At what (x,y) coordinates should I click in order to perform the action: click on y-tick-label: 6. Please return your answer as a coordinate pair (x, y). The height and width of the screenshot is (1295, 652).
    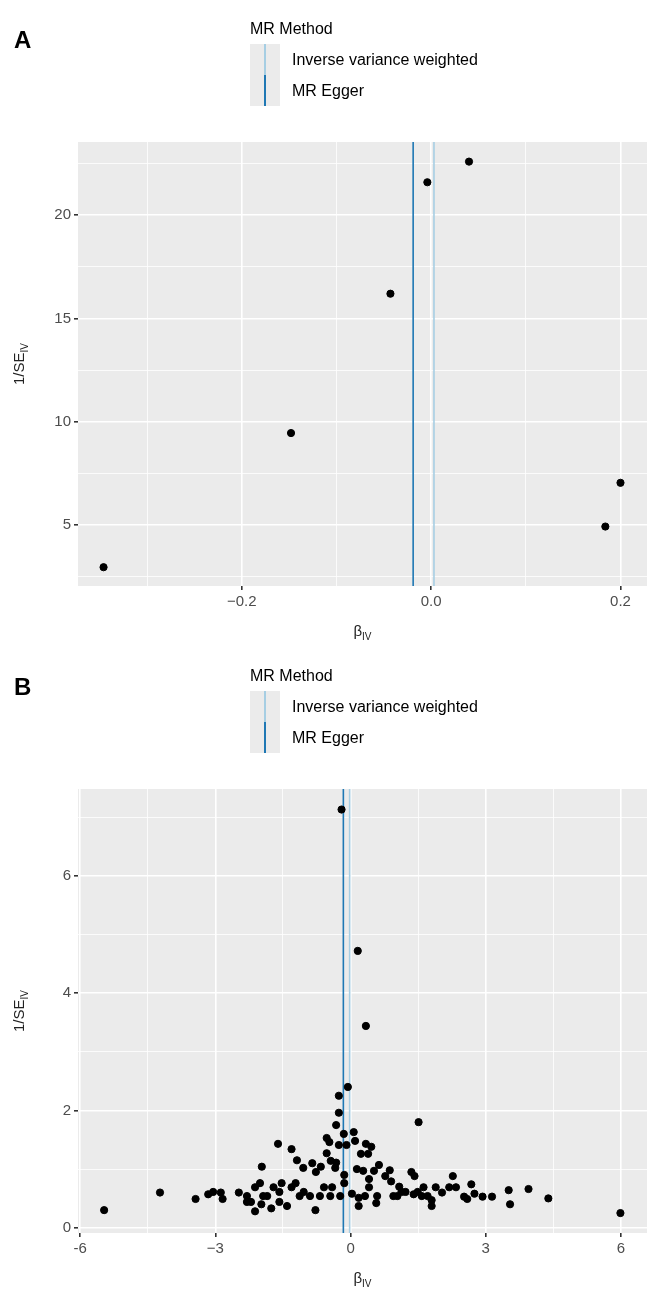
    Looking at the image, I should click on (66, 874).